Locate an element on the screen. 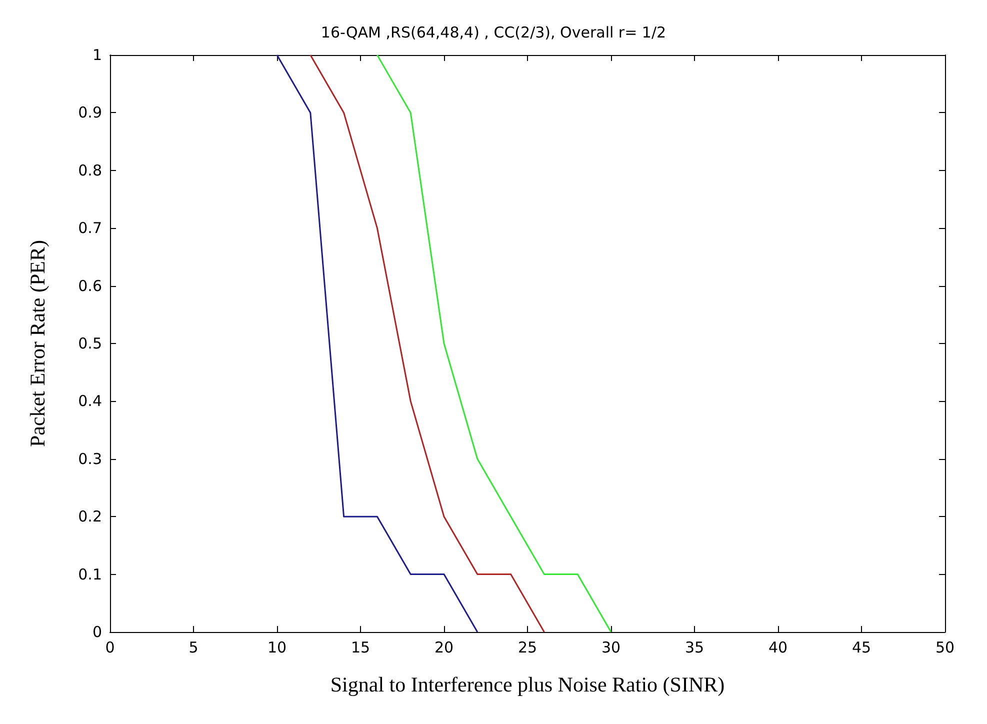 This screenshot has width=987, height=724. x-tick-label: 5 is located at coordinates (193, 647).